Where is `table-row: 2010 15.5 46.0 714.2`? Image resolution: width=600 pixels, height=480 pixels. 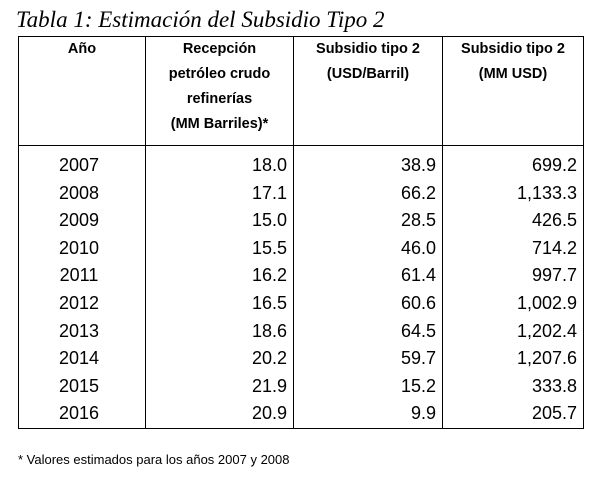 table-row: 2010 15.5 46.0 714.2 is located at coordinates (301, 248).